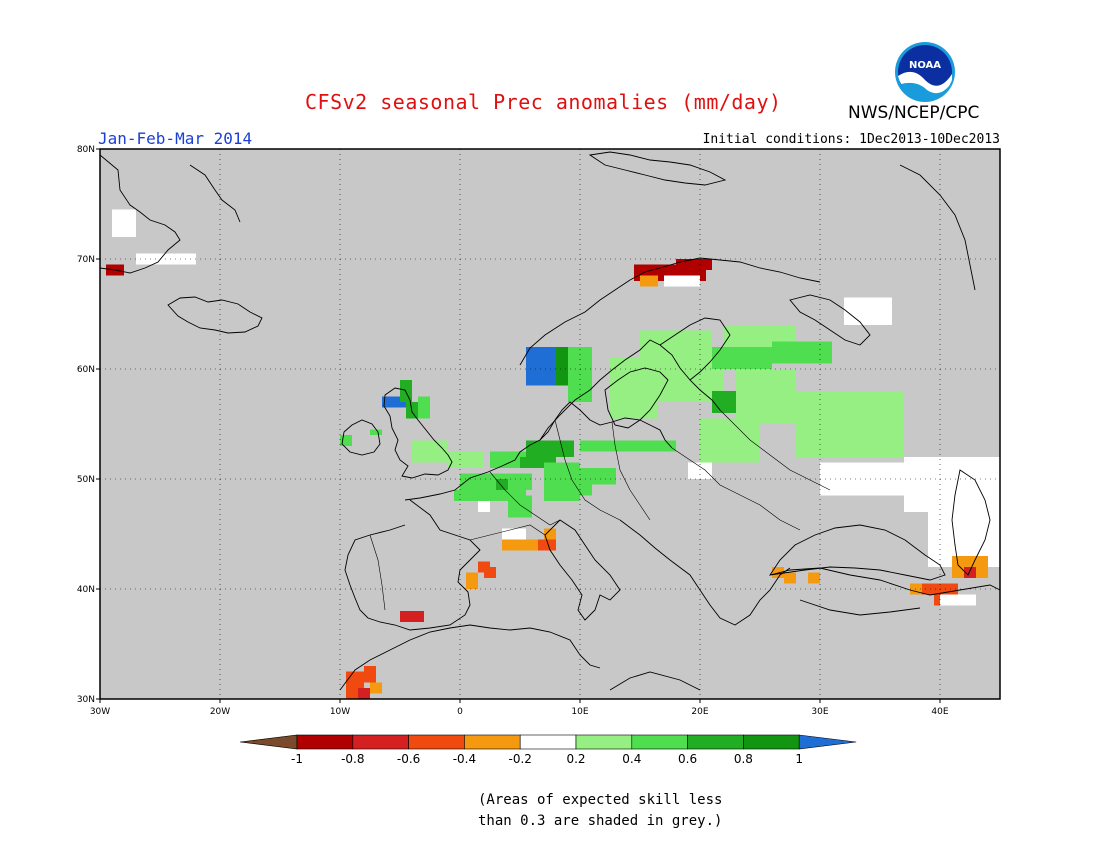 This screenshot has width=1100, height=850. What do you see at coordinates (939, 712) in the screenshot?
I see `tick-label-lon-40E: 40E` at bounding box center [939, 712].